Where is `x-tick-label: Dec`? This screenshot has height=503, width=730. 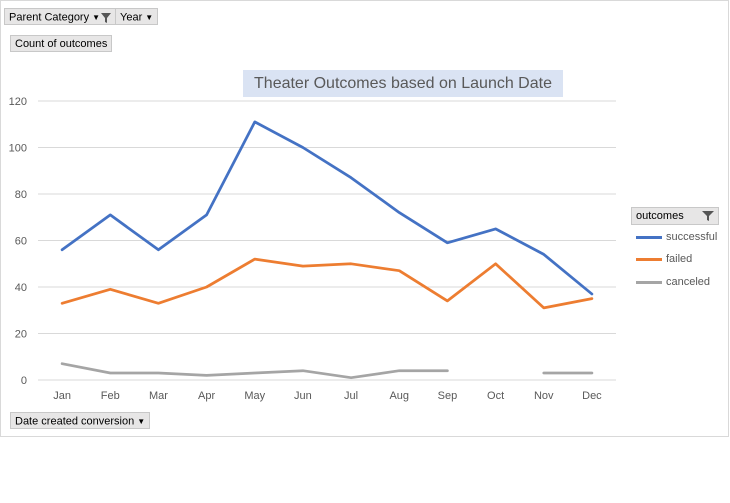 x-tick-label: Dec is located at coordinates (592, 396).